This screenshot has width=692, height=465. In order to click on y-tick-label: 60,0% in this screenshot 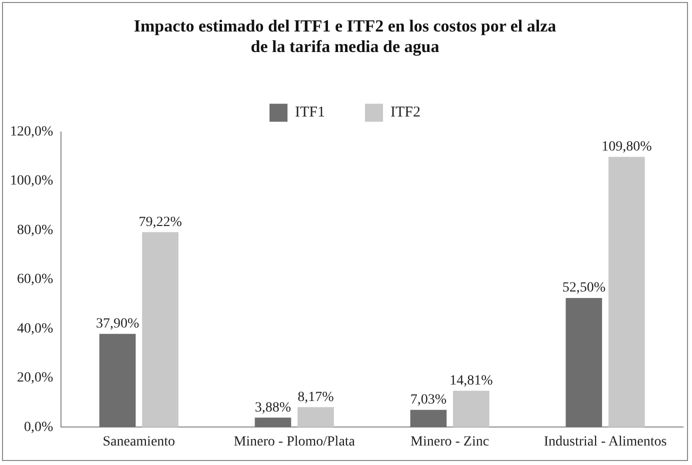, I will do `click(35, 280)`.